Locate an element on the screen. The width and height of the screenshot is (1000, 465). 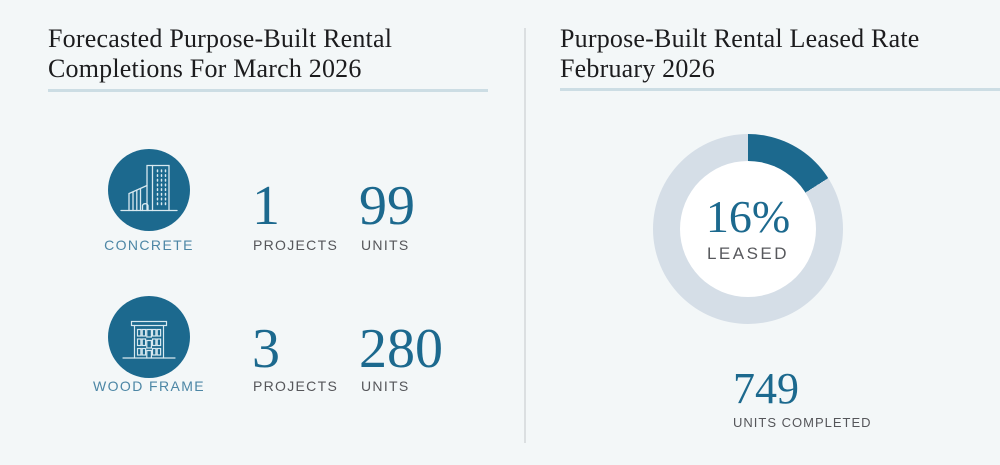
concrete-units-value: 99 is located at coordinates (387, 206).